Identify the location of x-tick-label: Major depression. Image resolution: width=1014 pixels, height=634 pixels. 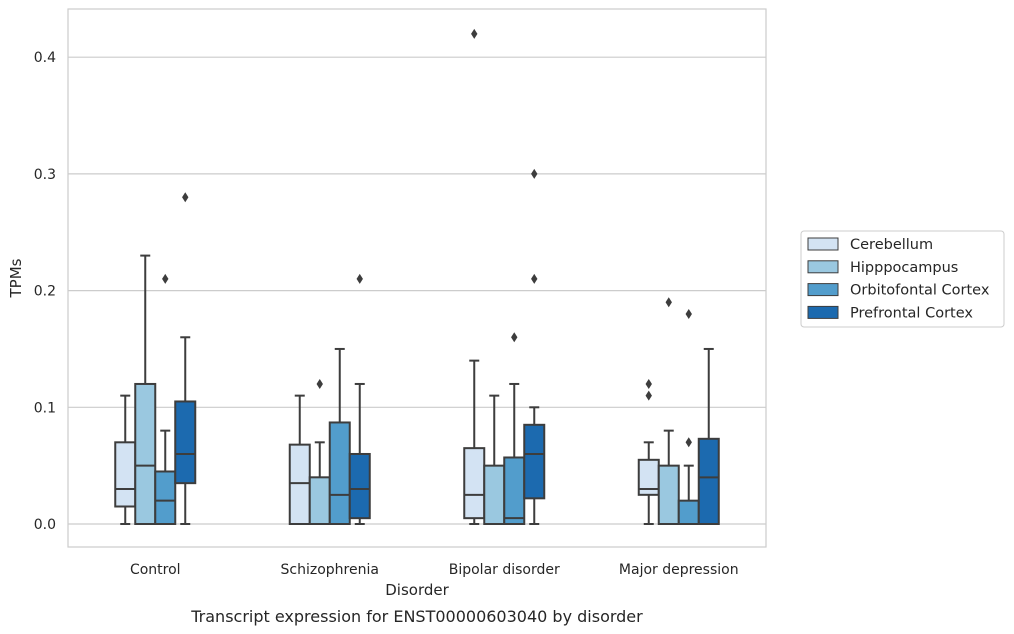
(679, 570).